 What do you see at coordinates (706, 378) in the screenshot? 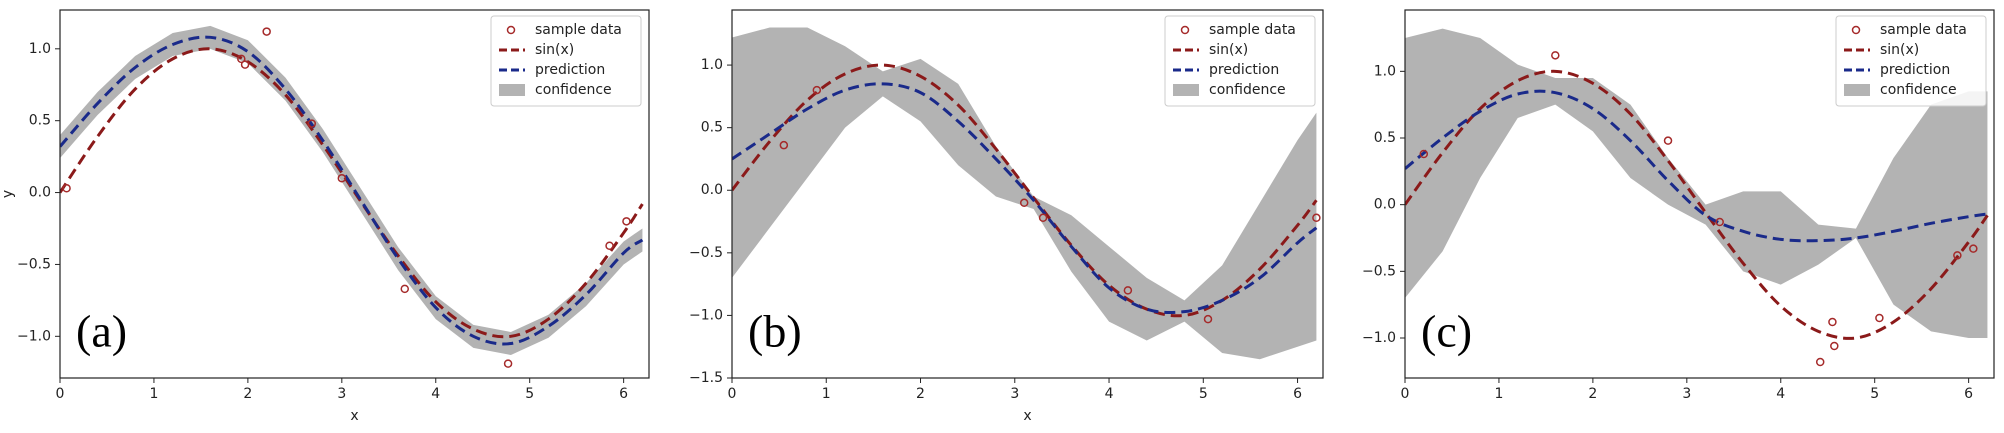
I see `y-tick-label: −1.5` at bounding box center [706, 378].